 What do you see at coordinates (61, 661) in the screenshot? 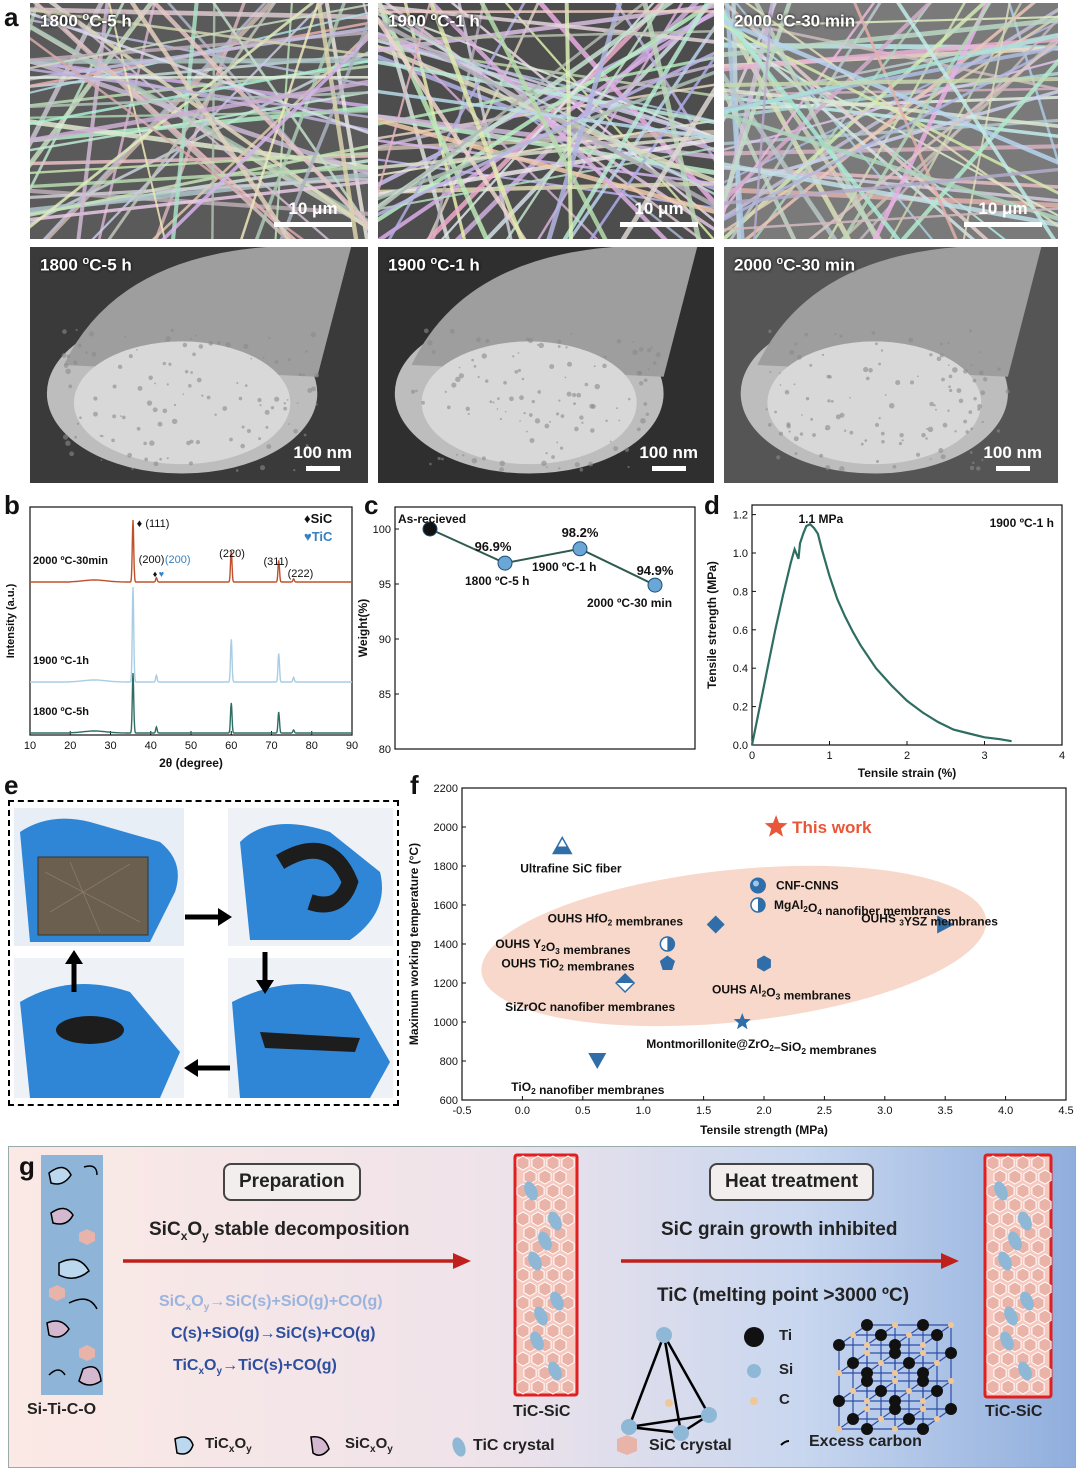
I see `xrd-series-label: 1900 ºC-1h` at bounding box center [61, 661].